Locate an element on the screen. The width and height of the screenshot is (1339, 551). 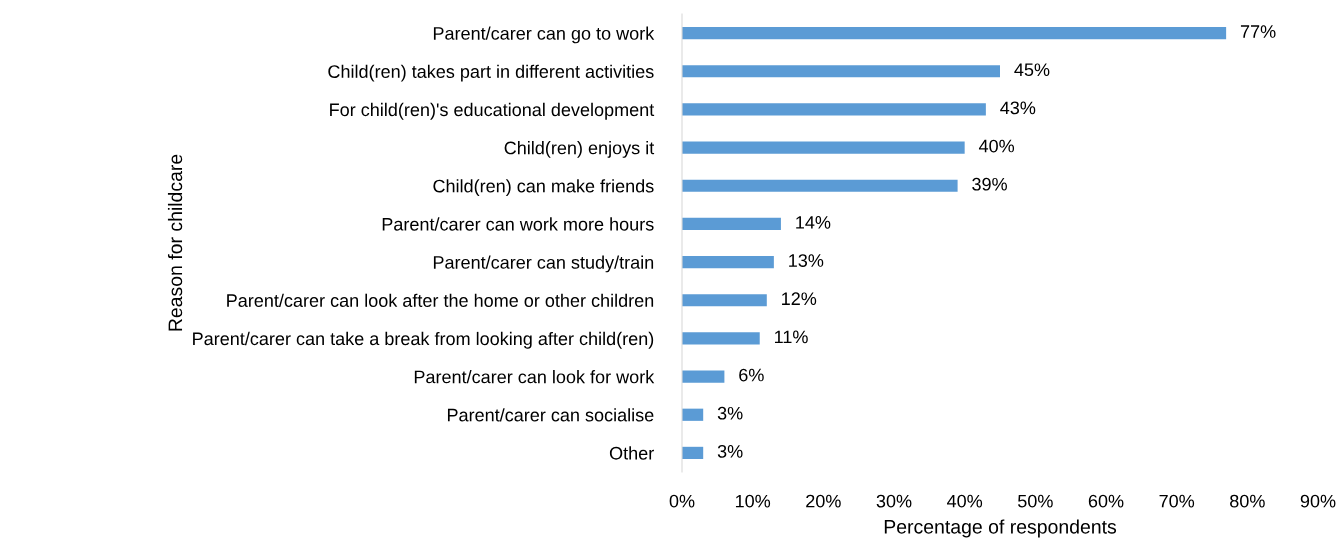
y-tick-label: Child(ren) takes part in different activities is located at coordinates (491, 73).